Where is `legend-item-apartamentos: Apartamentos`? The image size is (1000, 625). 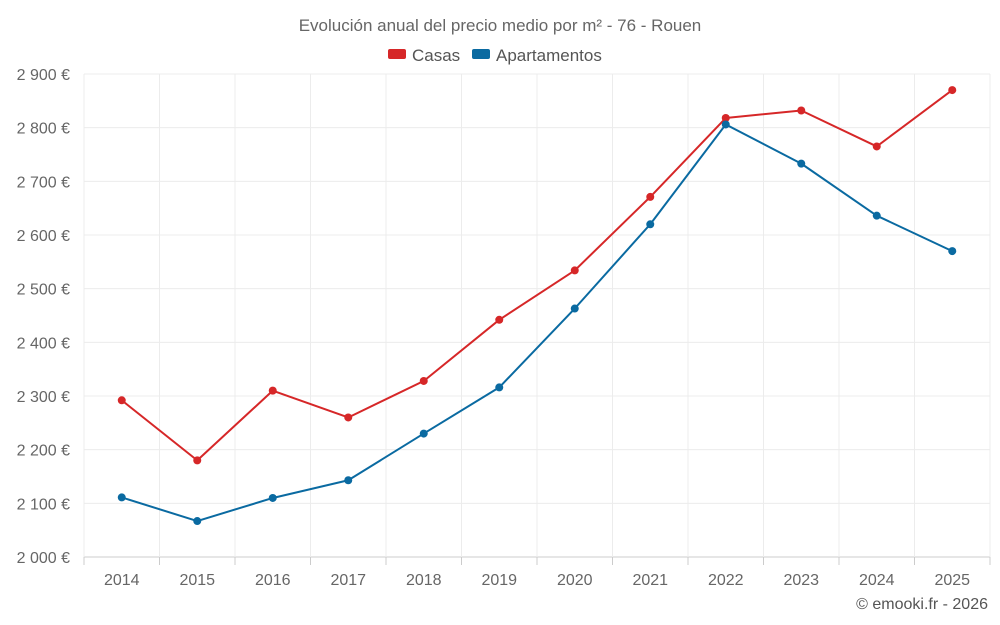 legend-item-apartamentos: Apartamentos is located at coordinates (537, 55).